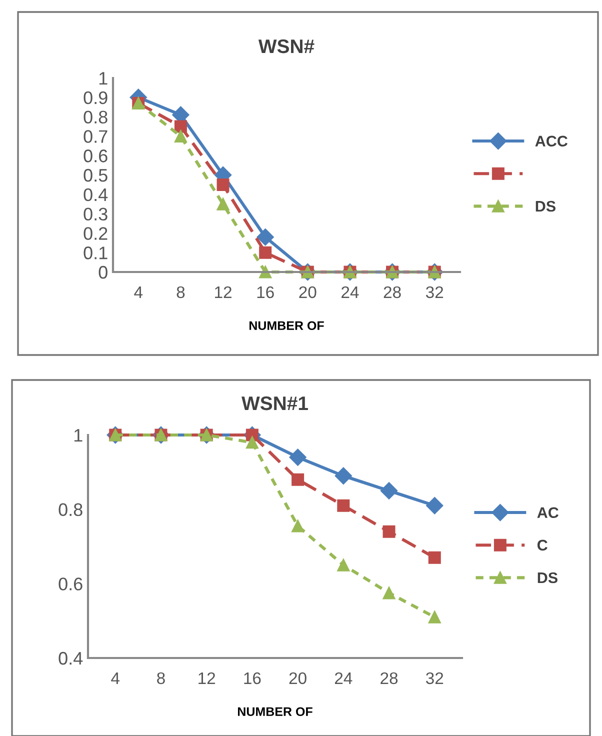 Image resolution: width=602 pixels, height=736 pixels. I want to click on y-tick-label: 0.9, so click(96, 97).